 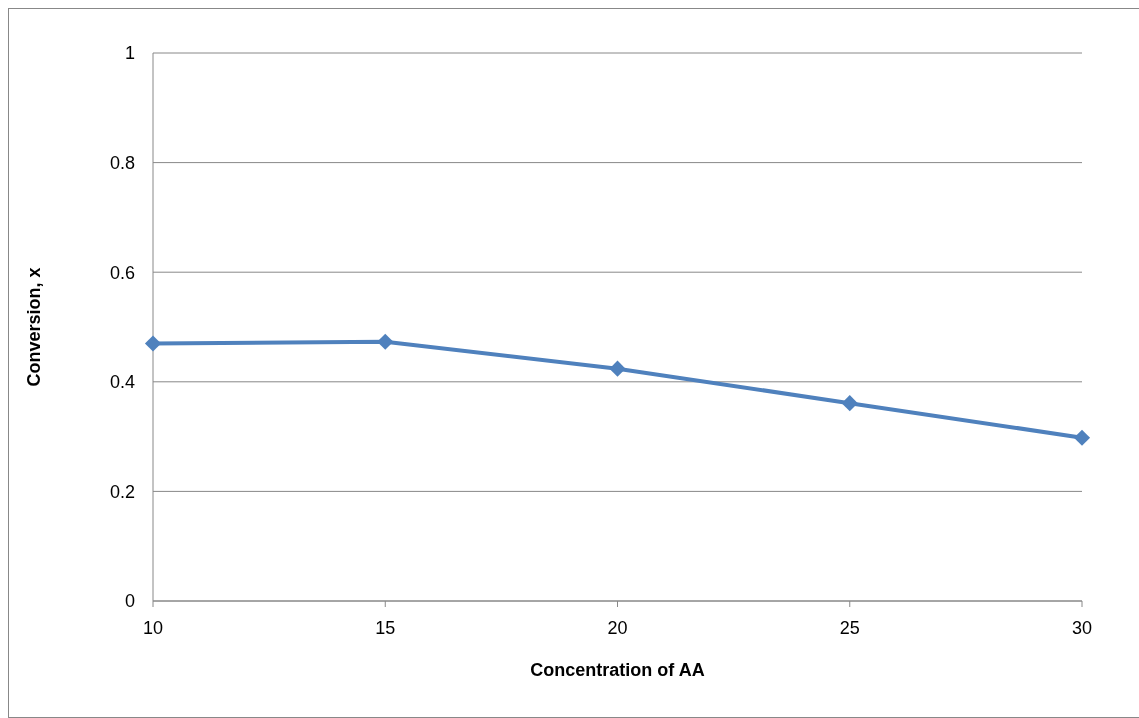 I want to click on y-tick-label: 1, so click(x=129, y=53).